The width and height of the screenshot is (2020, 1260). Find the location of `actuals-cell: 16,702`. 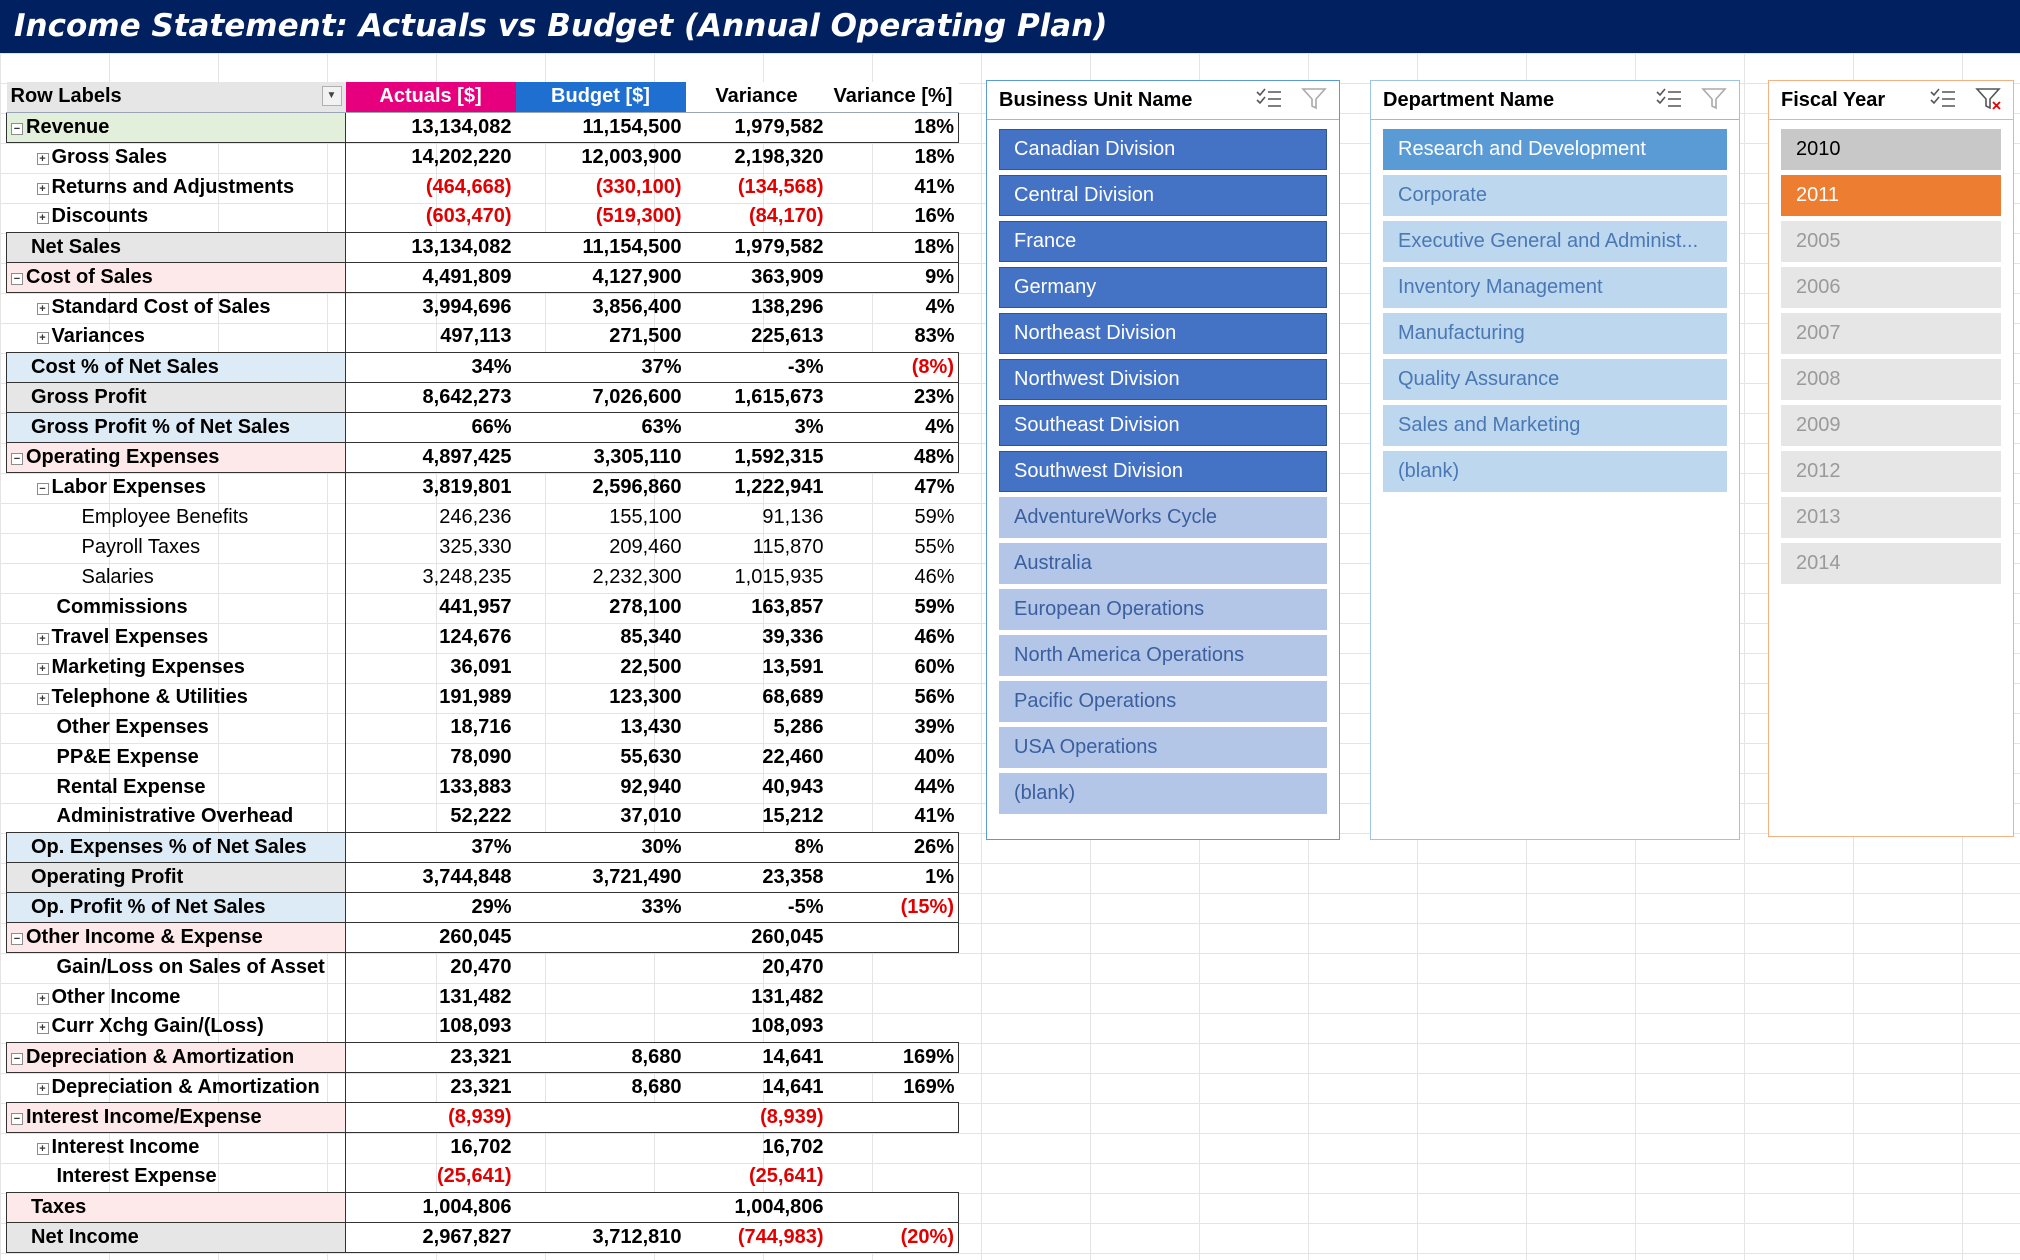

actuals-cell: 16,702 is located at coordinates (481, 1146).